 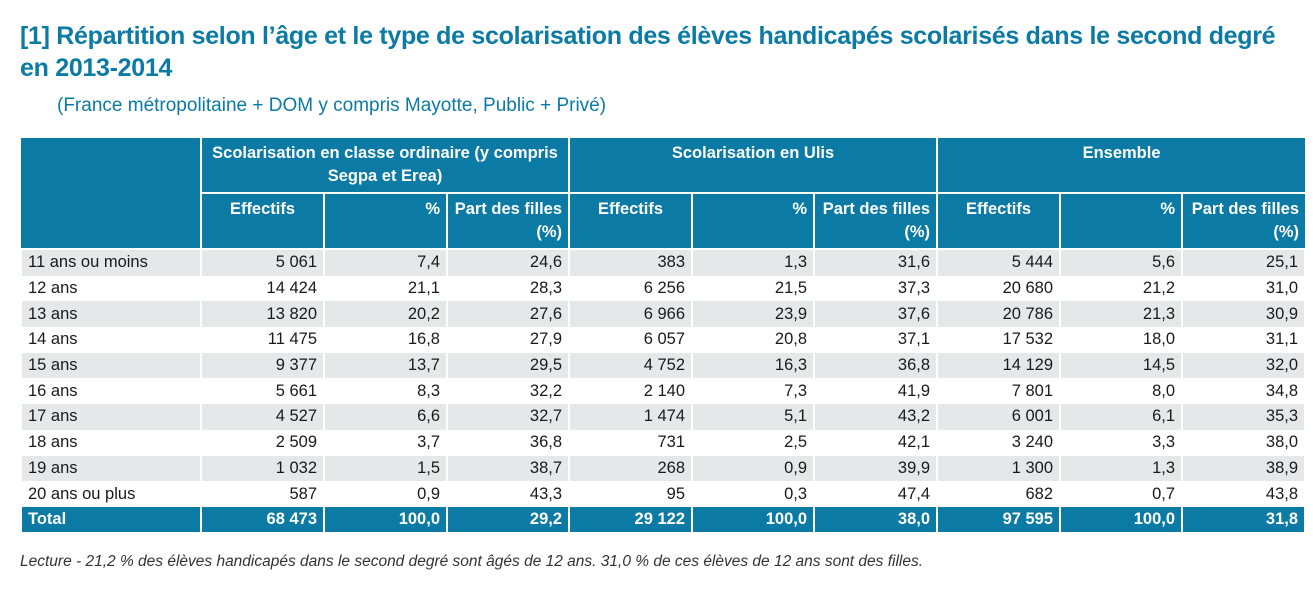 I want to click on table-cell: 6,6, so click(x=385, y=417).